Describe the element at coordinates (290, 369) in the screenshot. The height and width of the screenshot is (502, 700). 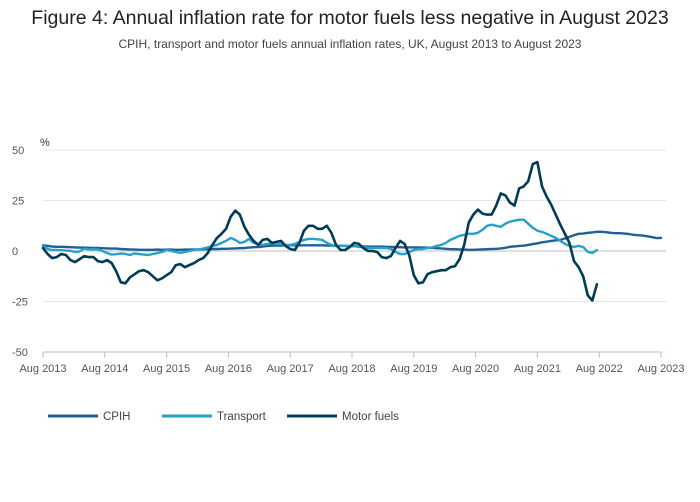
I see `x-tick-label: Aug 2017` at that location.